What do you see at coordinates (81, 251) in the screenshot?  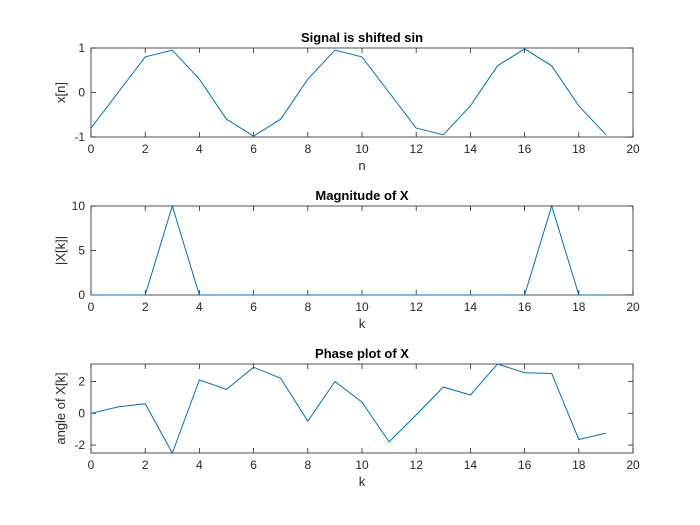 I see `y-tick-label: 5` at bounding box center [81, 251].